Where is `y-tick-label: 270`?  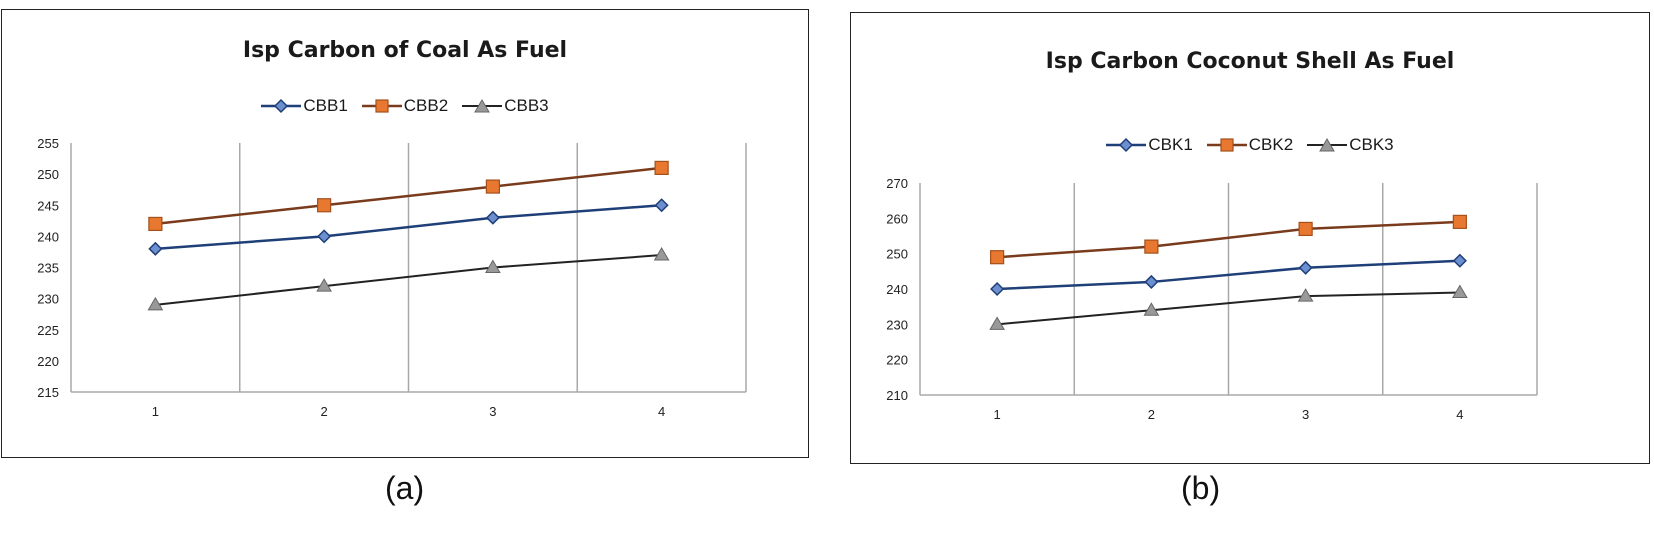
y-tick-label: 270 is located at coordinates (897, 183).